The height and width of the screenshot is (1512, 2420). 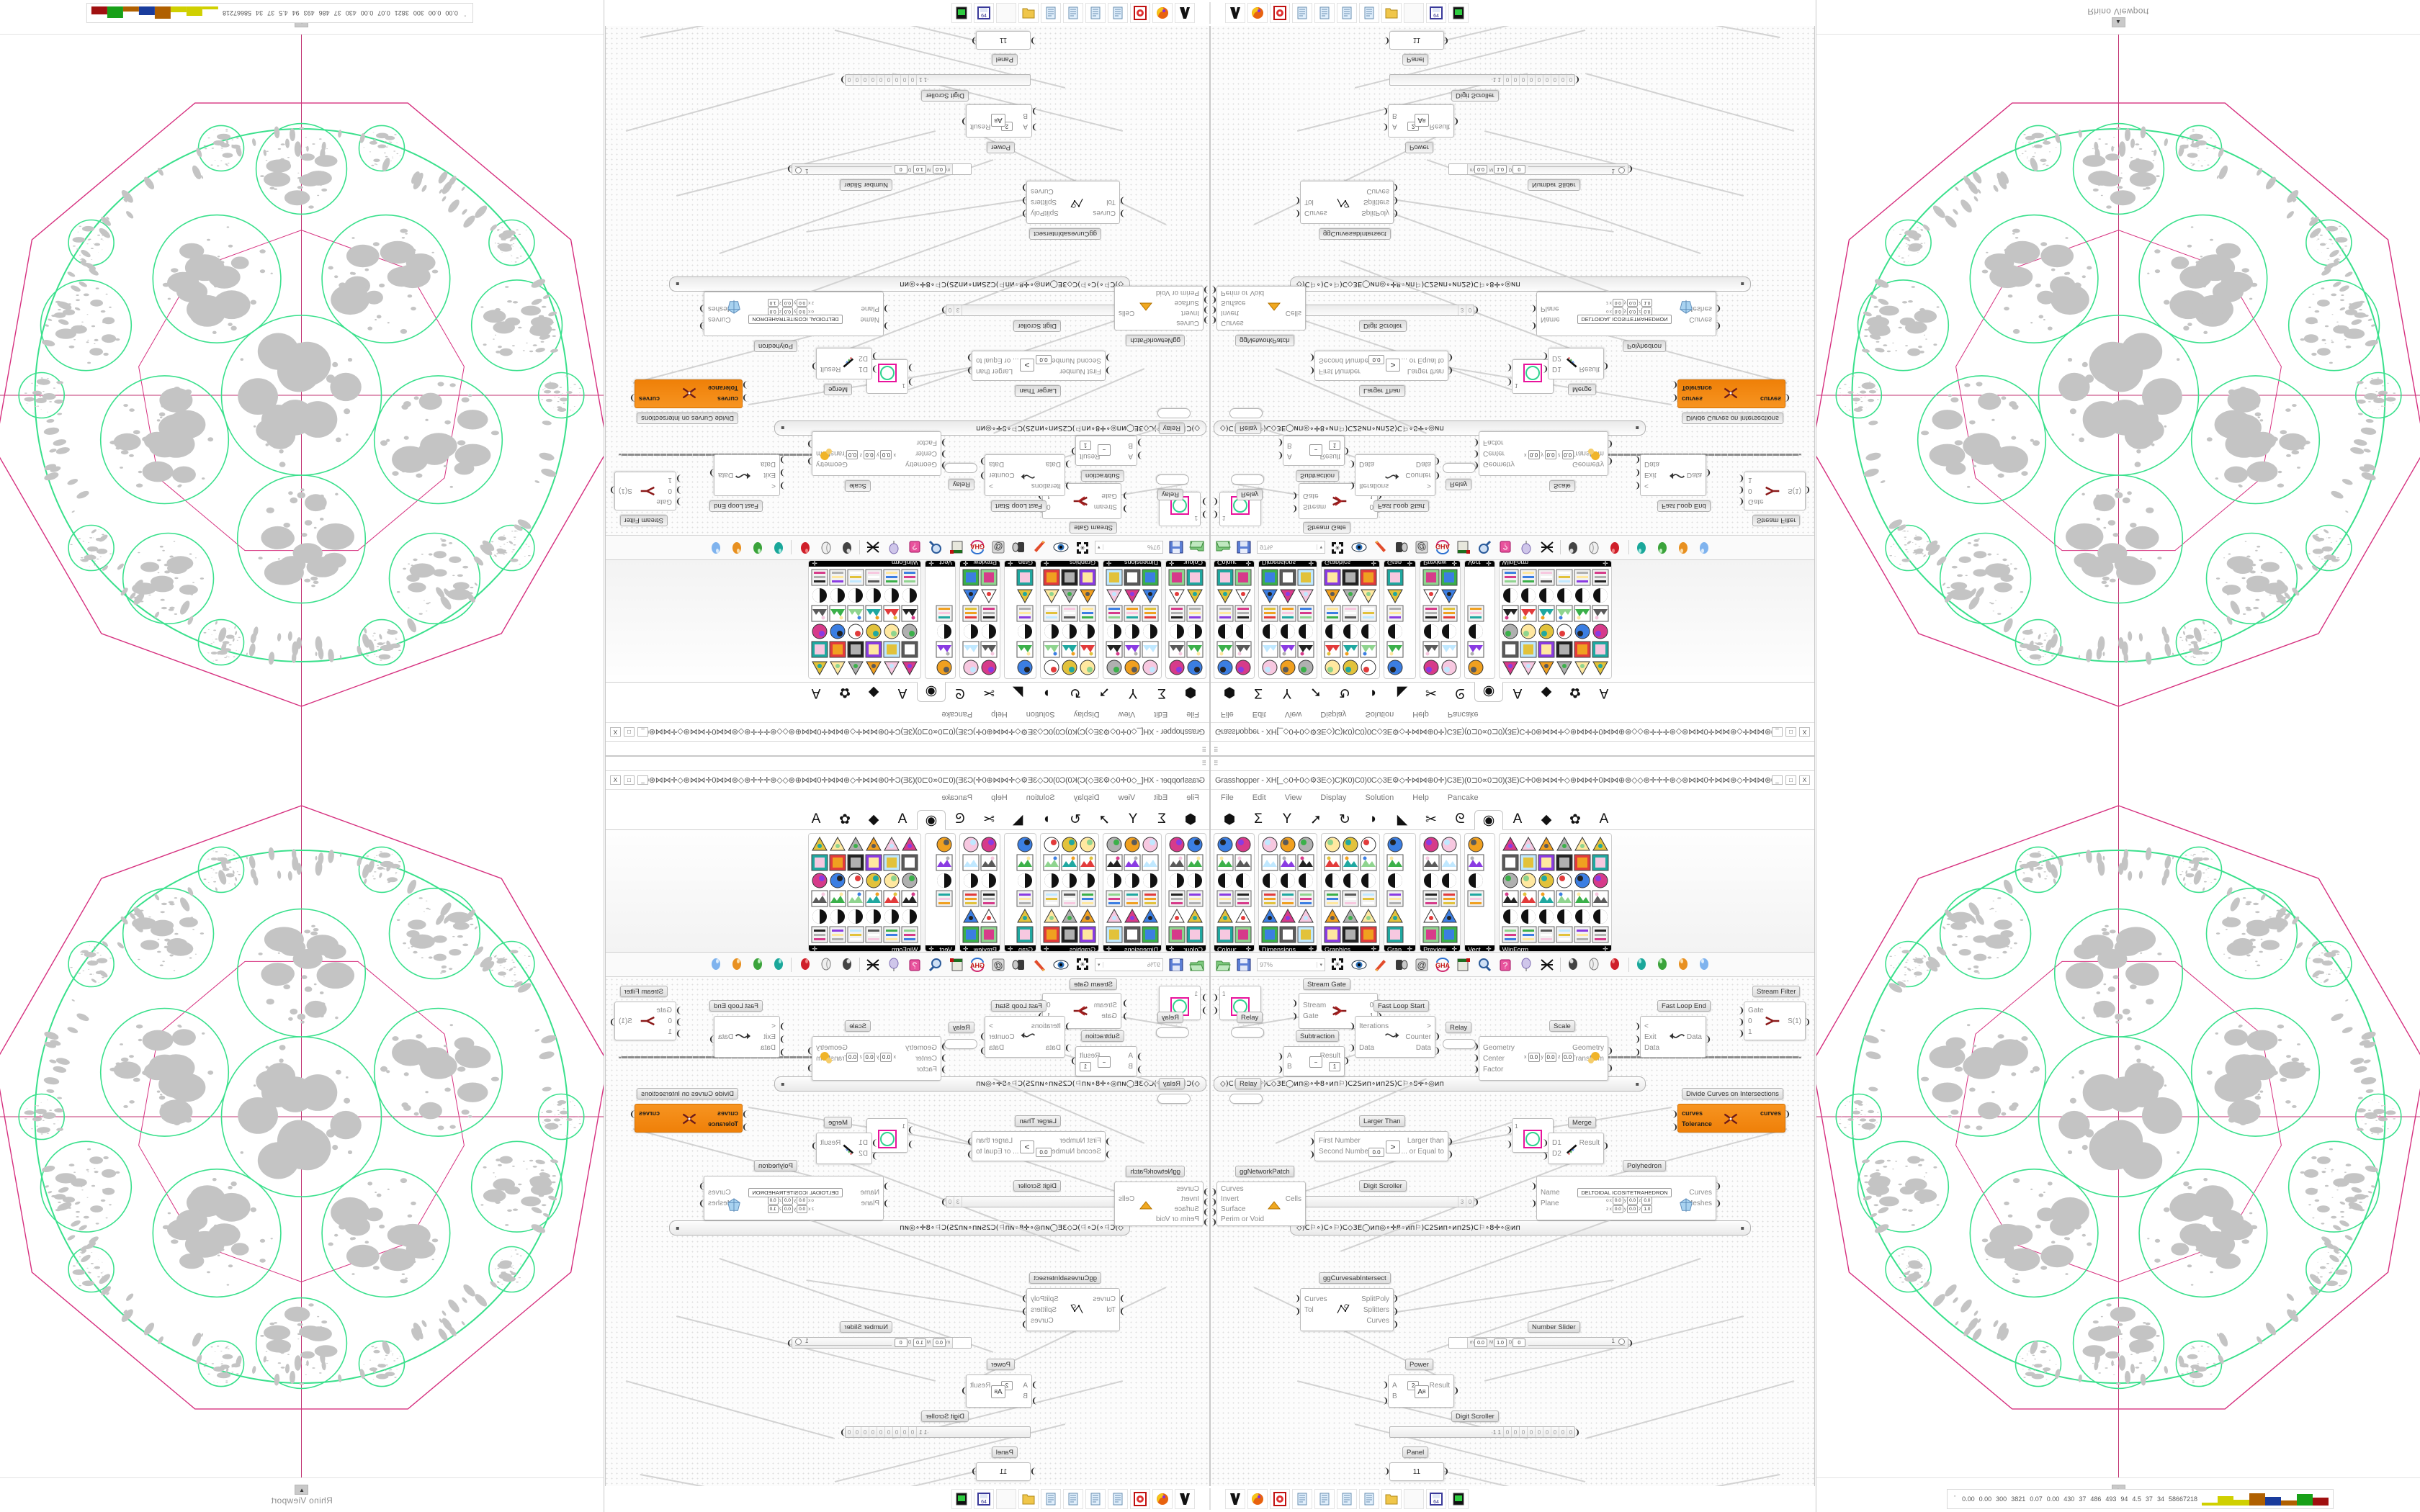 What do you see at coordinates (1192, 797) in the screenshot?
I see `menu-file: File` at bounding box center [1192, 797].